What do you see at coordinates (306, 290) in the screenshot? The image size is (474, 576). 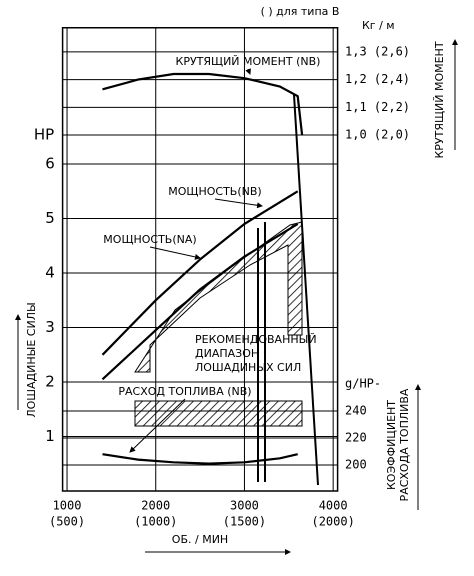 I see `governor-line` at bounding box center [306, 290].